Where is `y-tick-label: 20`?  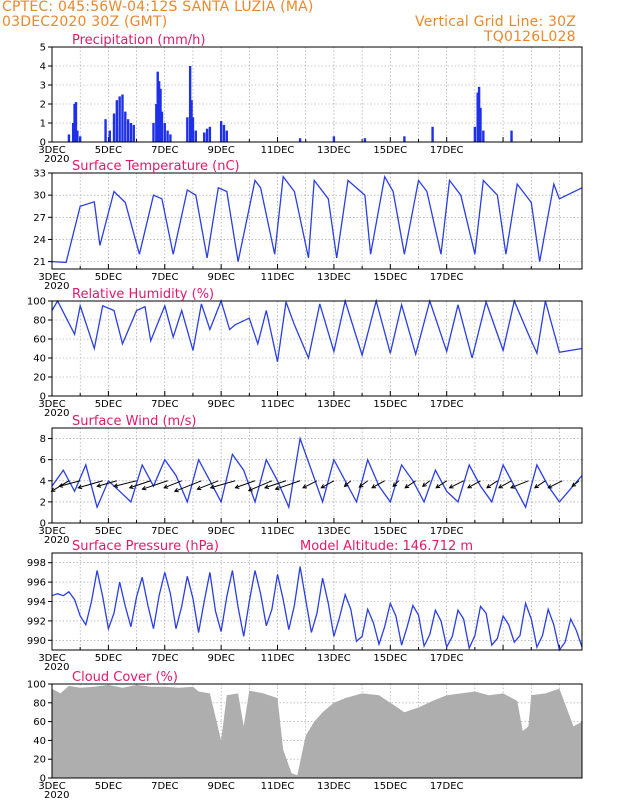
y-tick-label: 20 is located at coordinates (39, 760).